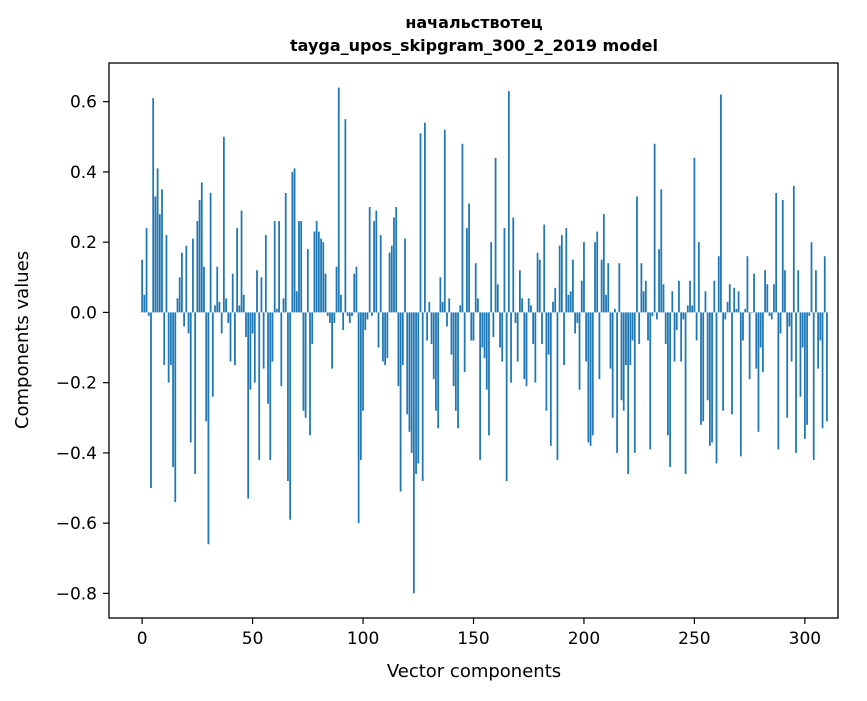  What do you see at coordinates (474, 671) in the screenshot?
I see `x-axis-label: Vector components` at bounding box center [474, 671].